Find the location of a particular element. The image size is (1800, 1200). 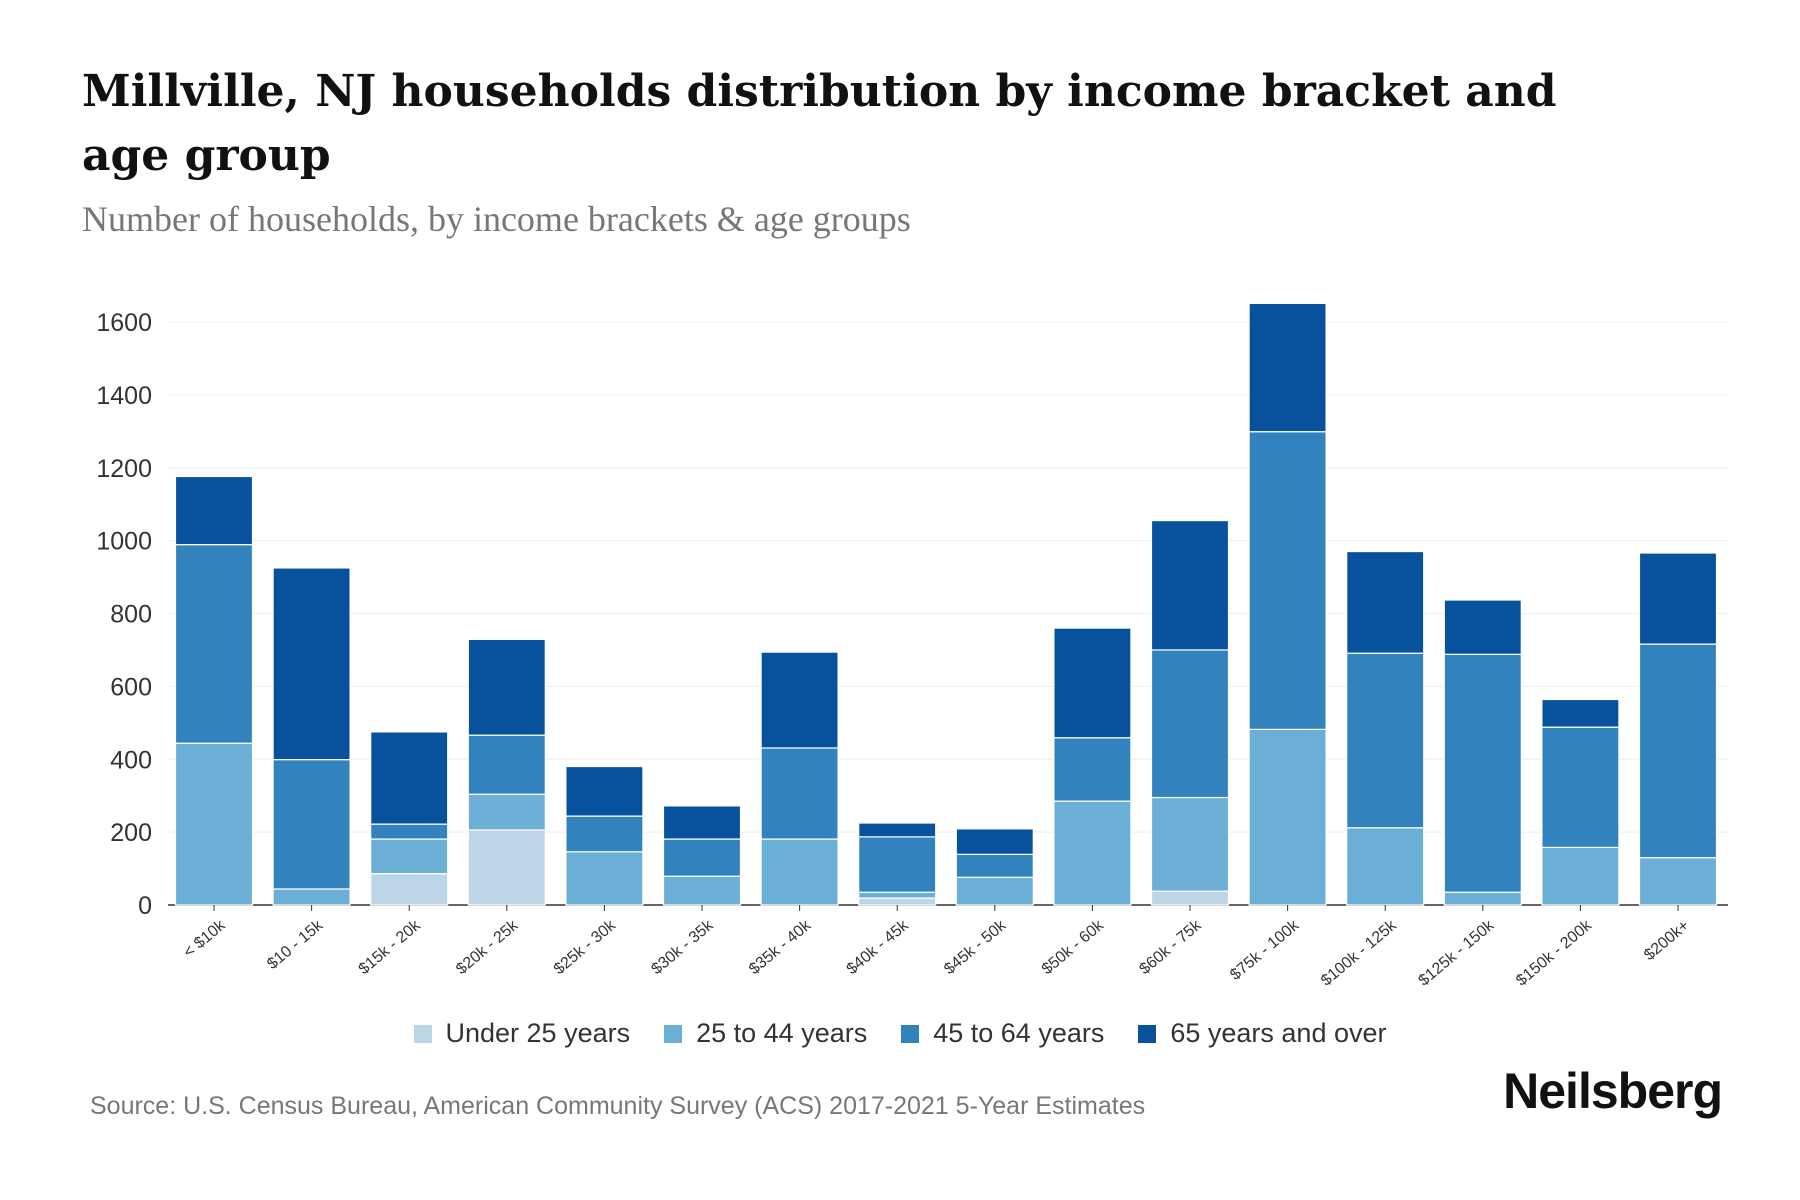

x-tick-label: $25k - 30k is located at coordinates (585, 947).